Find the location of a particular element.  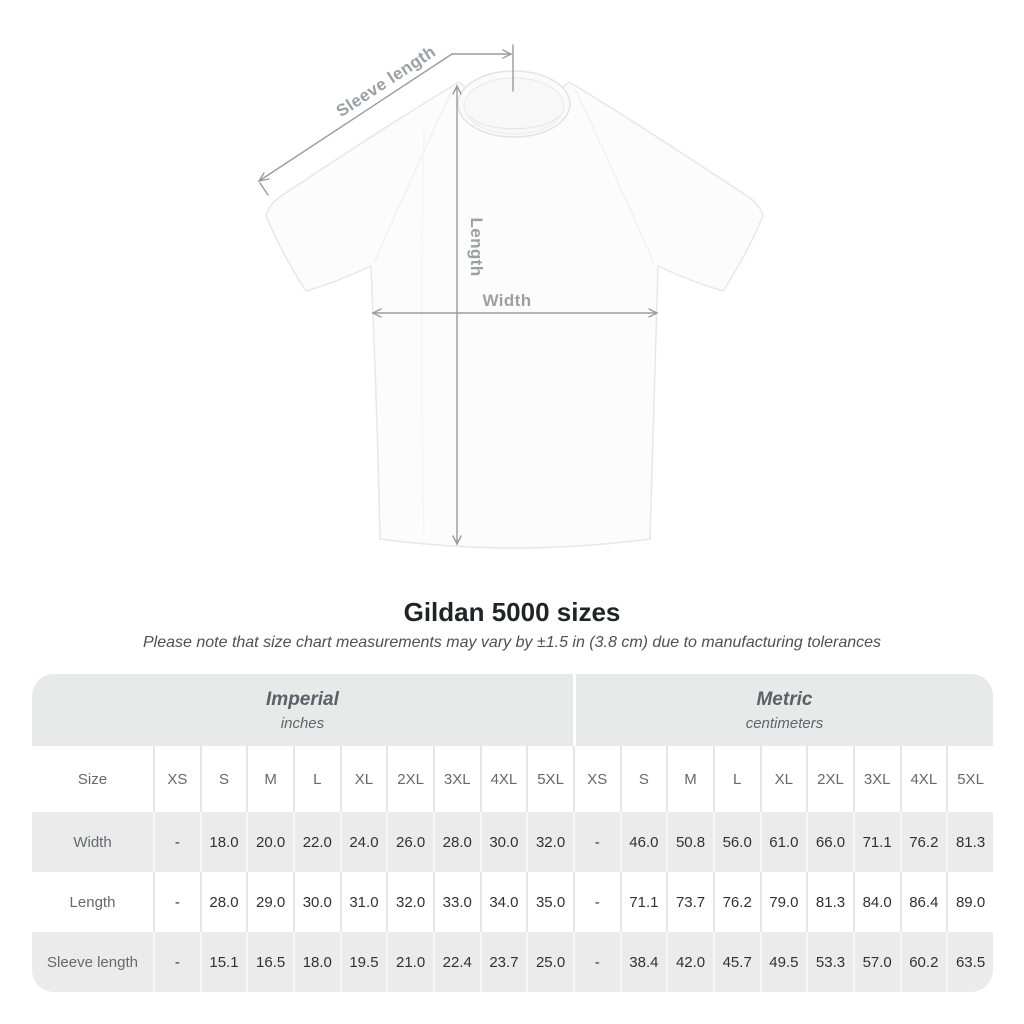

length-label: Length is located at coordinates (476, 246).